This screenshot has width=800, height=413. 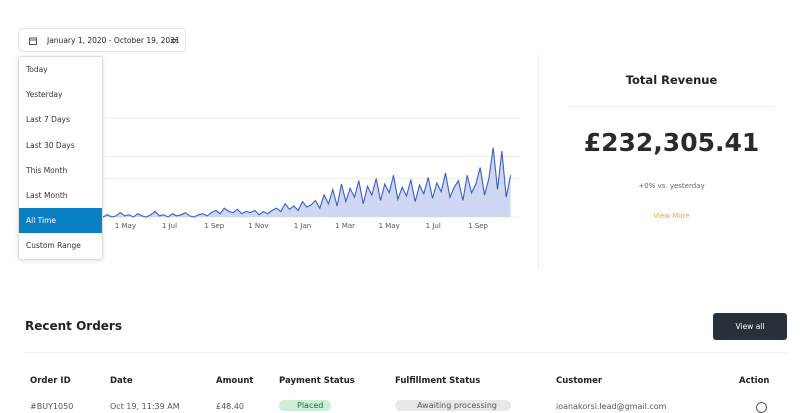 What do you see at coordinates (671, 186) in the screenshot?
I see `revenue-change: +0% vs. yesterday` at bounding box center [671, 186].